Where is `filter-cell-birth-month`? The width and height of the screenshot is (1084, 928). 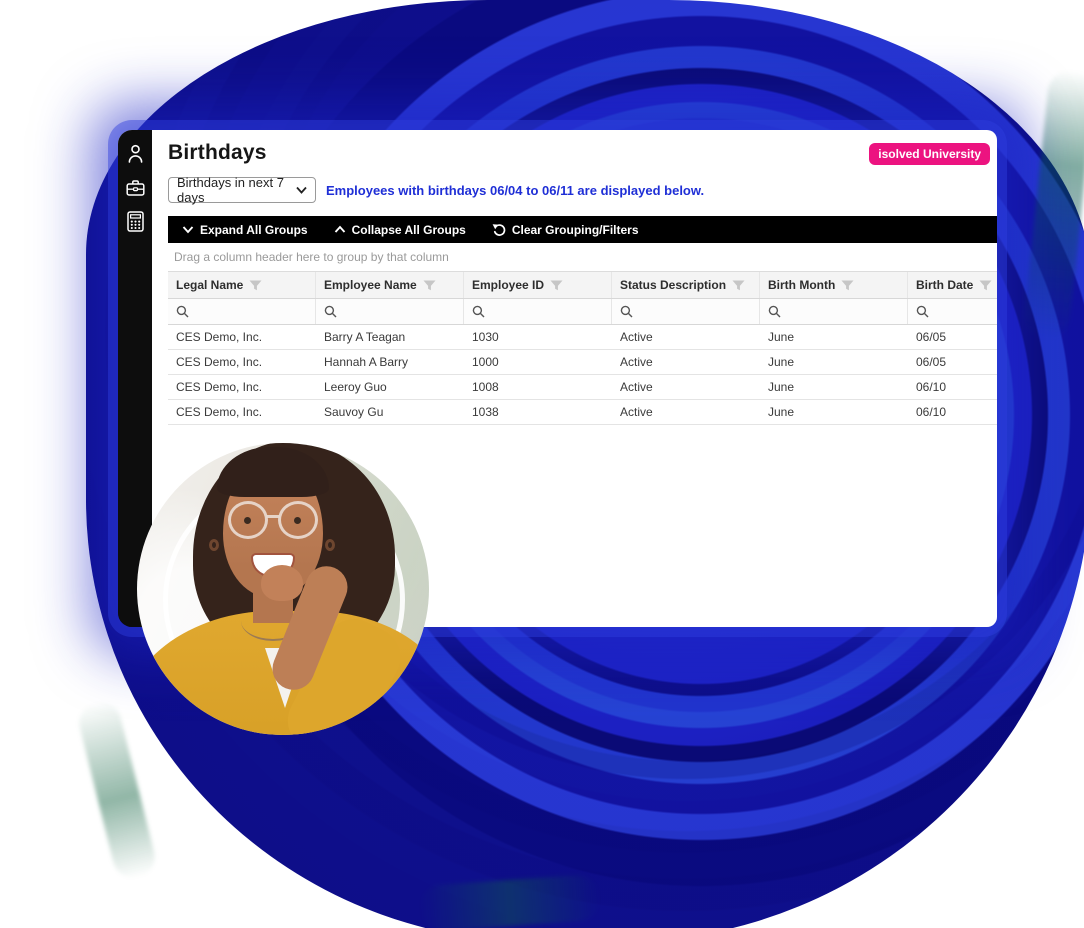 filter-cell-birth-month is located at coordinates (834, 311).